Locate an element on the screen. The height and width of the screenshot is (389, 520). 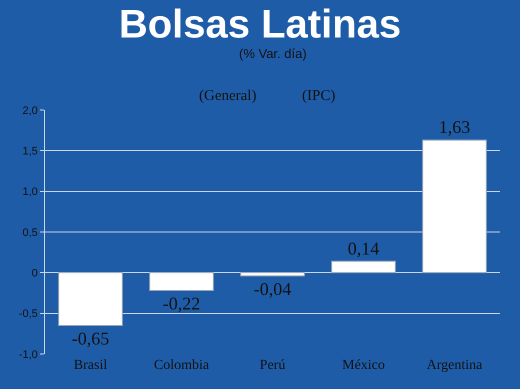
data-label: -0,65 is located at coordinates (91, 338).